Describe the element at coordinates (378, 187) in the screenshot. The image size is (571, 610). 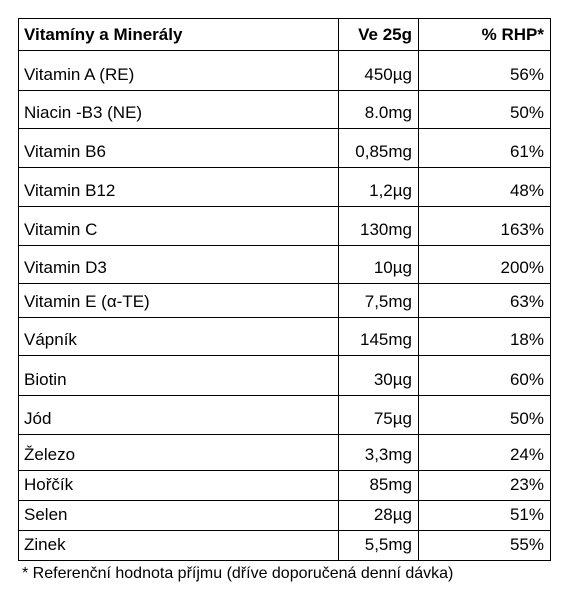
I see `table-cell: 1,2µg` at that location.